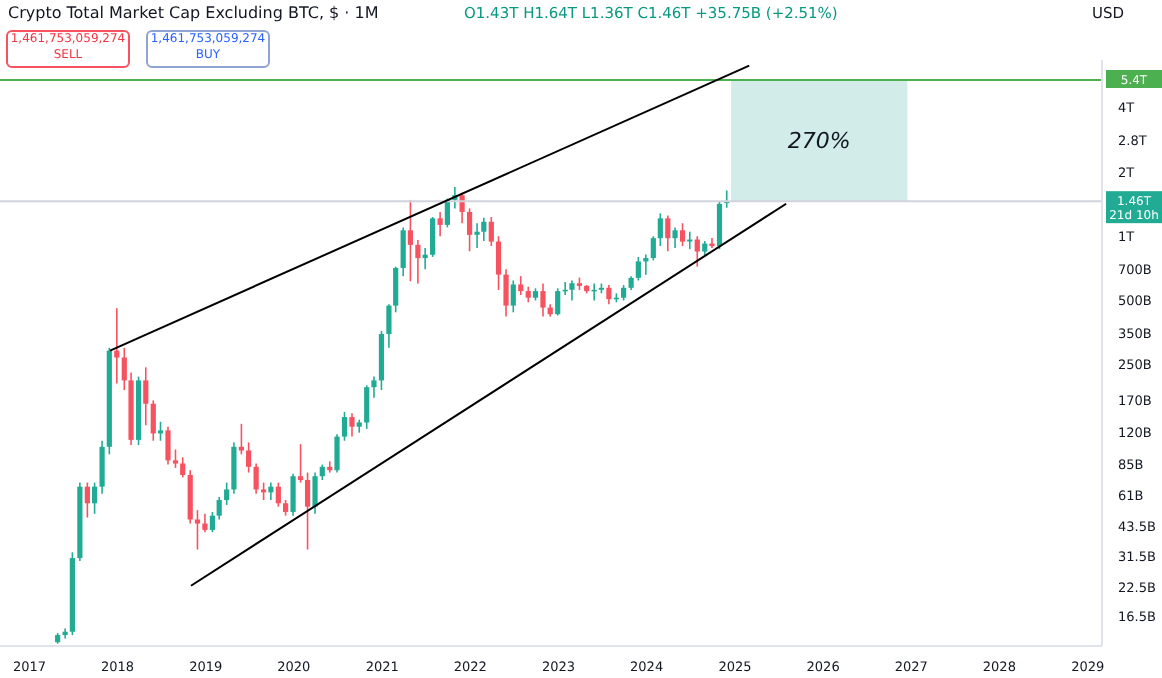  Describe the element at coordinates (819, 141) in the screenshot. I see `band-label: 270%` at that location.